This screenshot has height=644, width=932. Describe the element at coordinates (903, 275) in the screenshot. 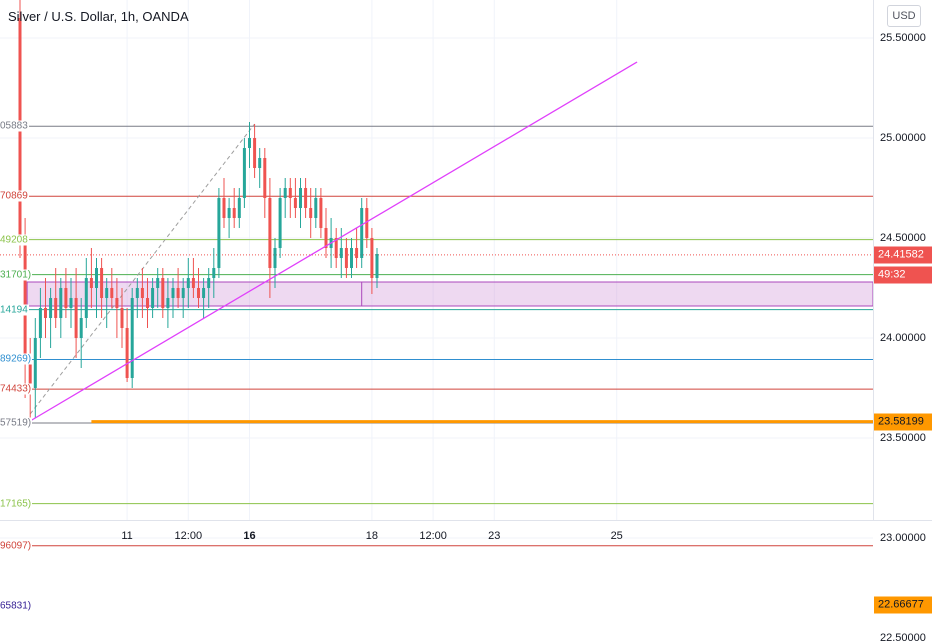

I see `countdown-tag: 49:32` at that location.